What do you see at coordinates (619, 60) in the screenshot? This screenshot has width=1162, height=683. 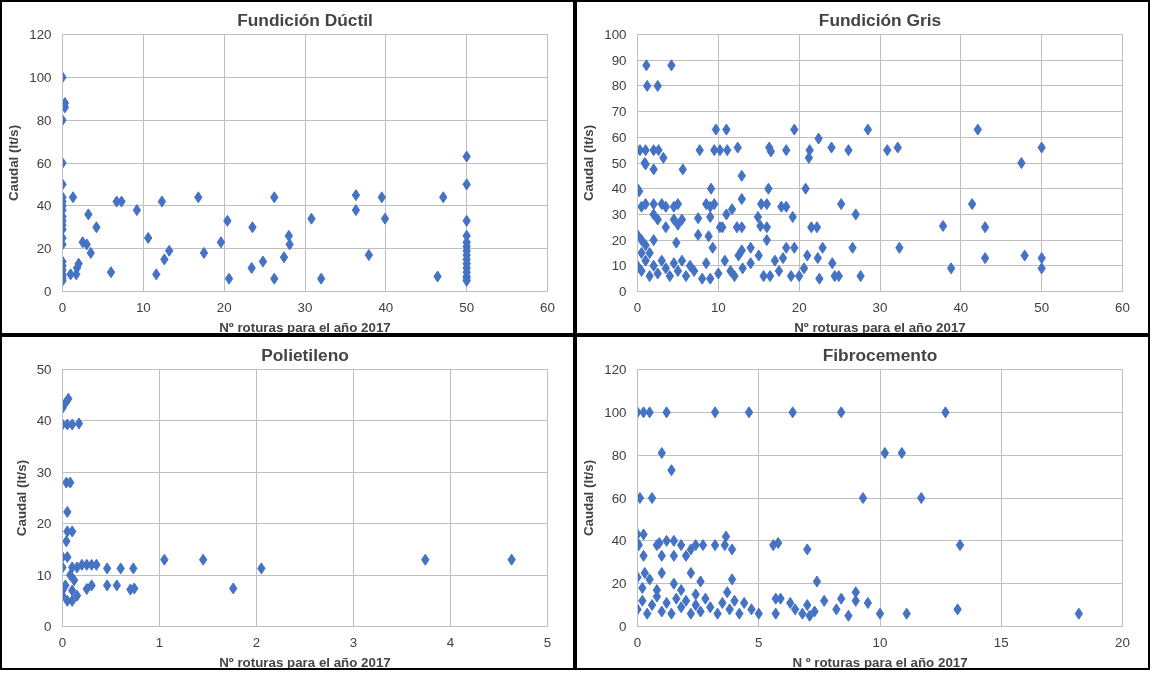 I see `y-tick-label: 90` at bounding box center [619, 60].